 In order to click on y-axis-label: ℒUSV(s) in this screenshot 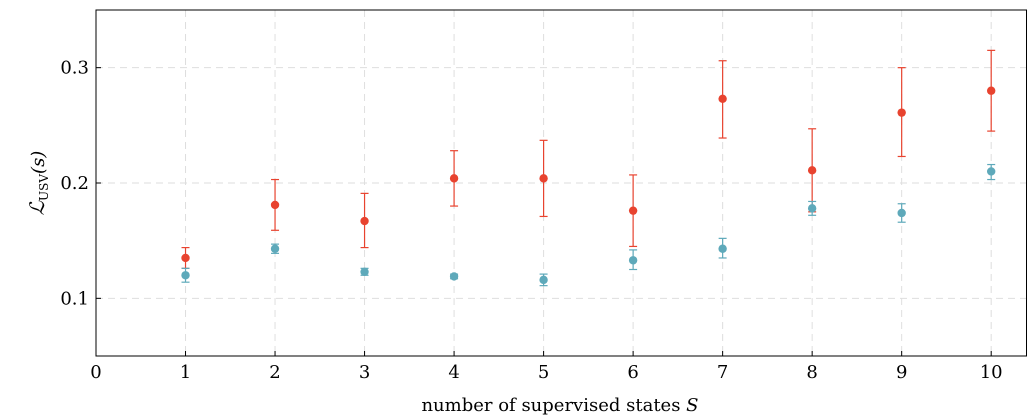, I will do `click(38, 183)`.